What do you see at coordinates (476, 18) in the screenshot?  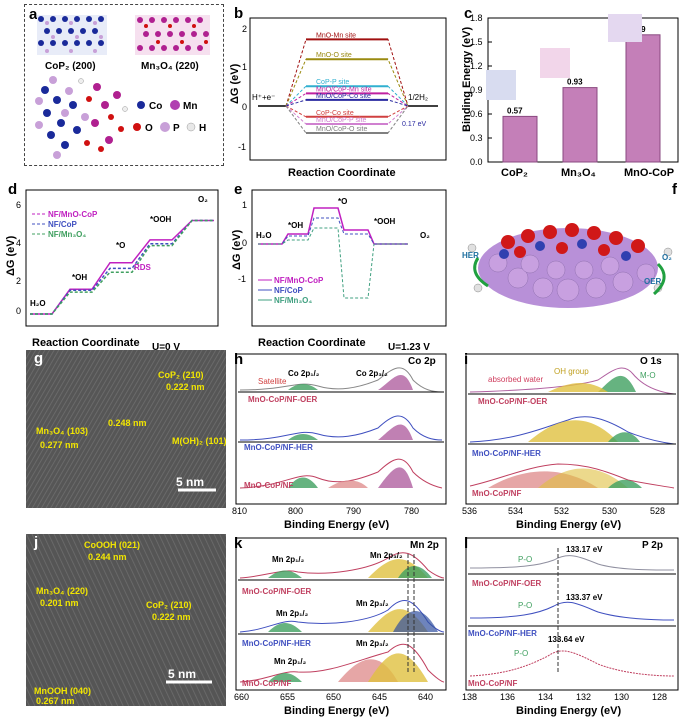 I see `c-ytick-6: 1.8` at bounding box center [476, 18].